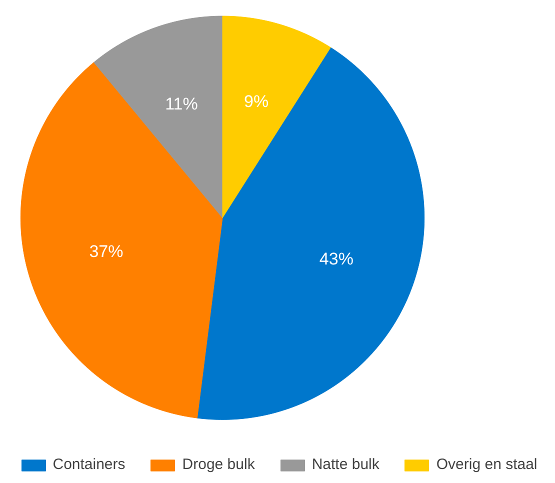 The image size is (555, 483). Describe the element at coordinates (336, 258) in the screenshot. I see `data-label: 43%` at that location.